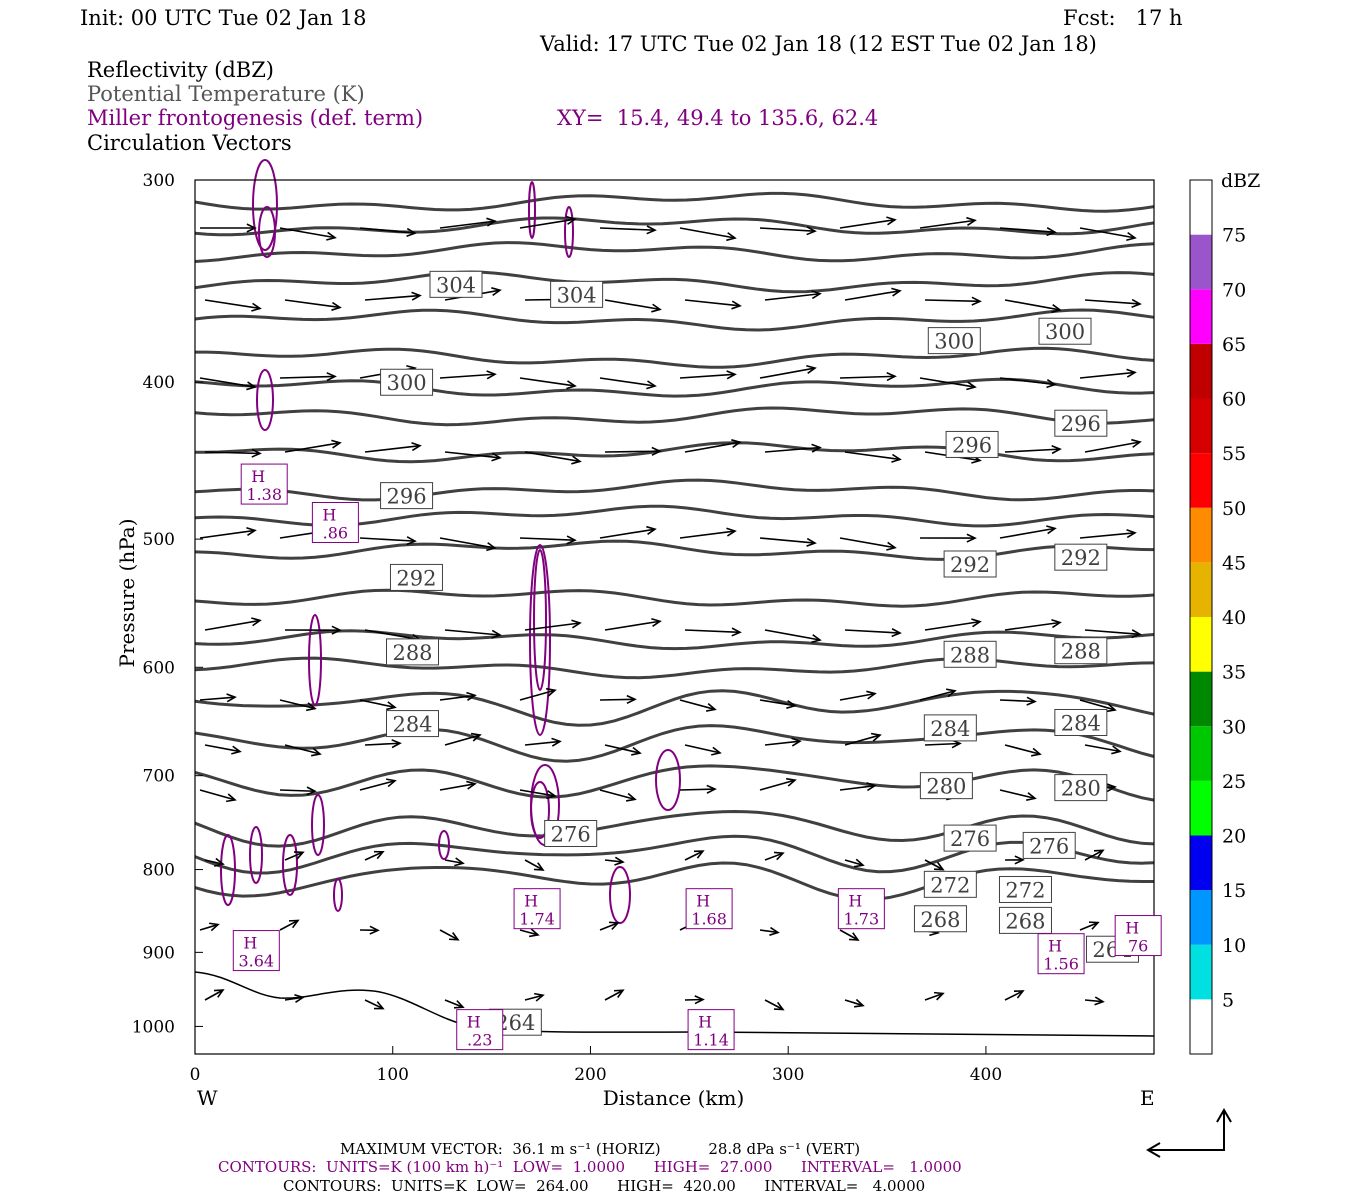  Describe the element at coordinates (255, 118) in the screenshot. I see `title-frontogenesis: Miller frontogenesis (def. term)` at that location.